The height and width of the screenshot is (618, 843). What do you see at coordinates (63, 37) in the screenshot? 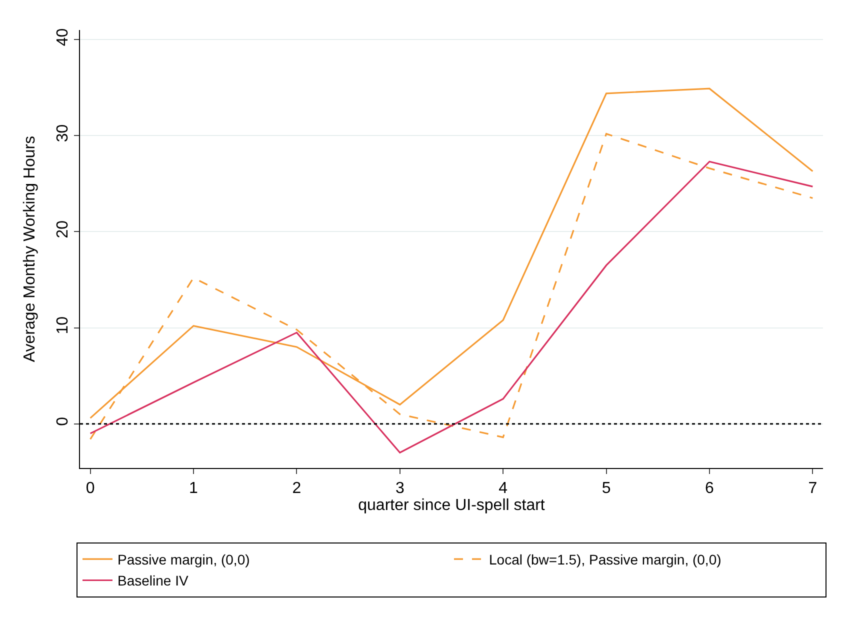
I see `y-tick-label: 40` at bounding box center [63, 37].